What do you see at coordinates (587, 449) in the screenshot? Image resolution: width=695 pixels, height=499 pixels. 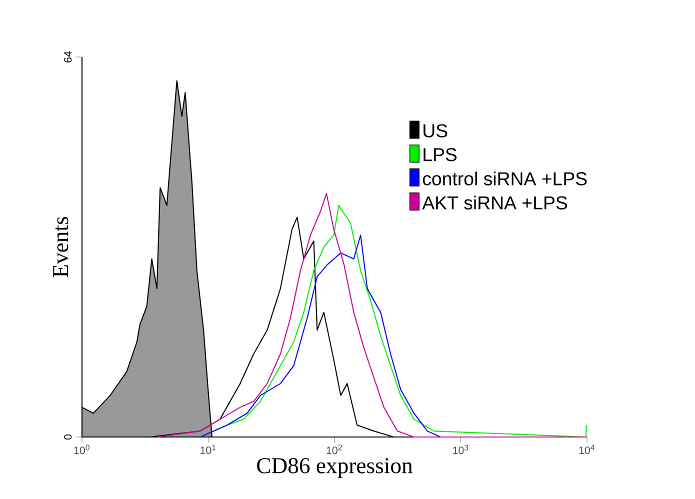 I see `x-tick-label: 10$^{4}$` at bounding box center [587, 449].